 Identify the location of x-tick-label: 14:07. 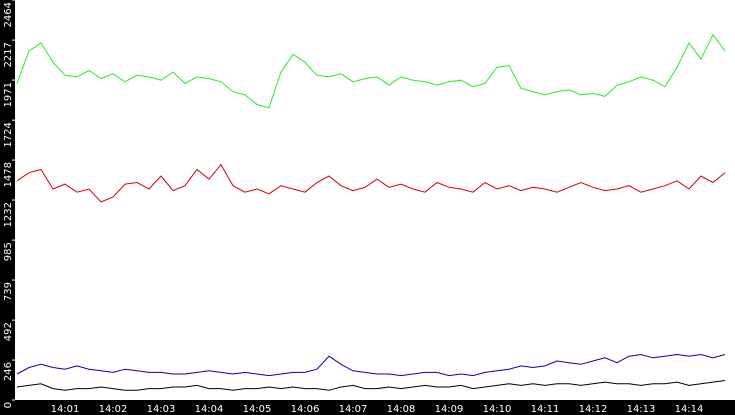
(353, 409).